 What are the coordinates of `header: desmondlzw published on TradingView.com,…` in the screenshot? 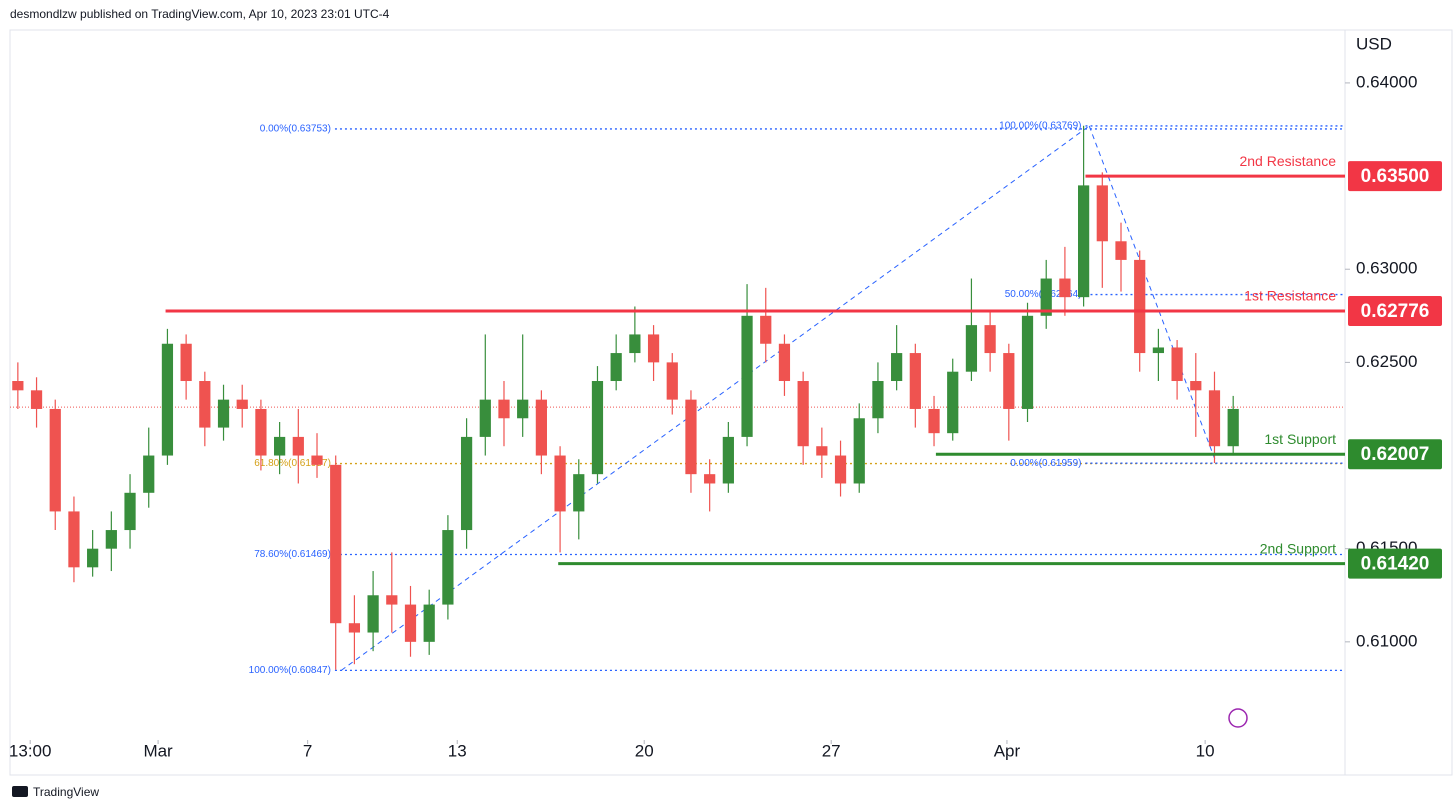 It's located at (200, 14).